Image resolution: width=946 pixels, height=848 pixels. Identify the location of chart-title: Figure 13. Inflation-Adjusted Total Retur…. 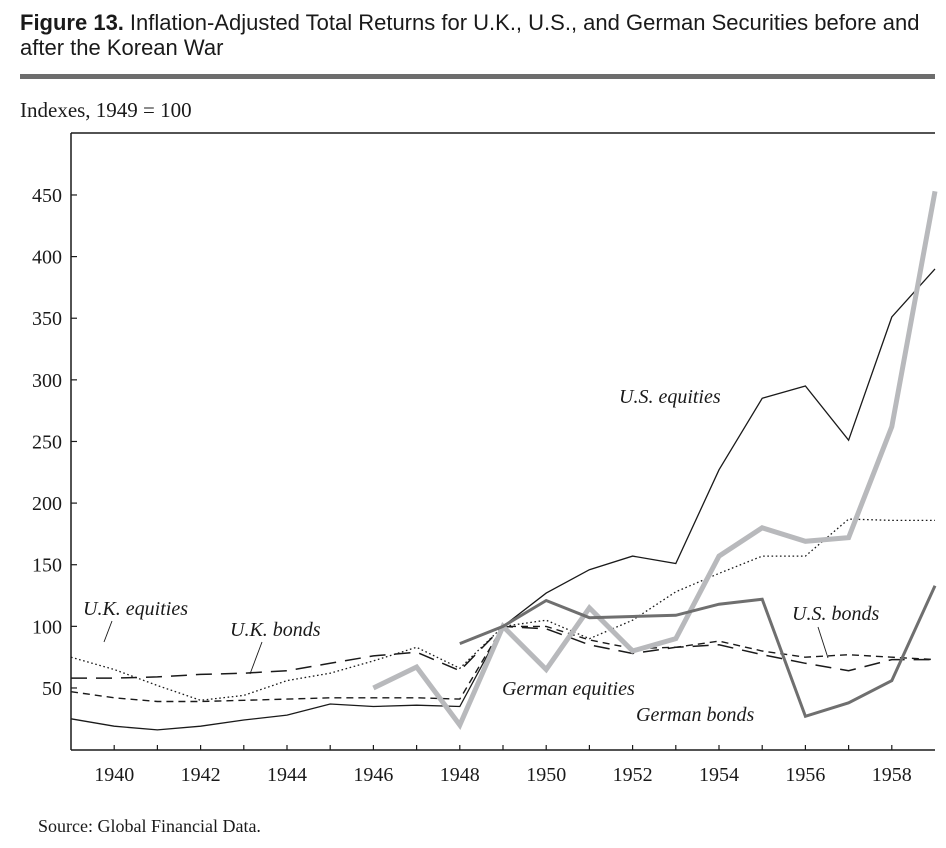
(470, 35).